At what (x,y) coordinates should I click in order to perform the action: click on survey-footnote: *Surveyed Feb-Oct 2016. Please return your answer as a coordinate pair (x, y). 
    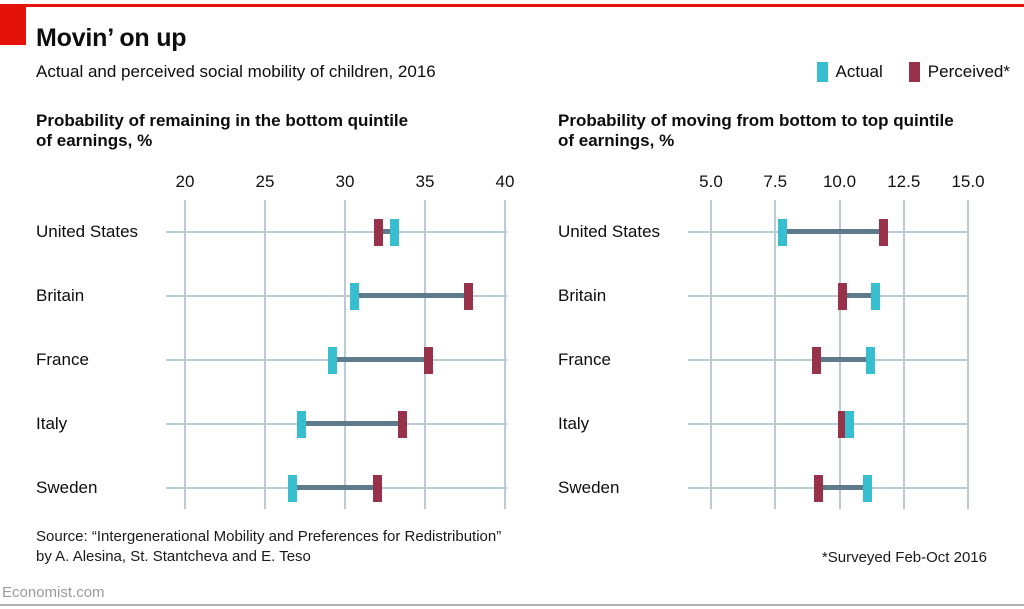
    Looking at the image, I should click on (904, 557).